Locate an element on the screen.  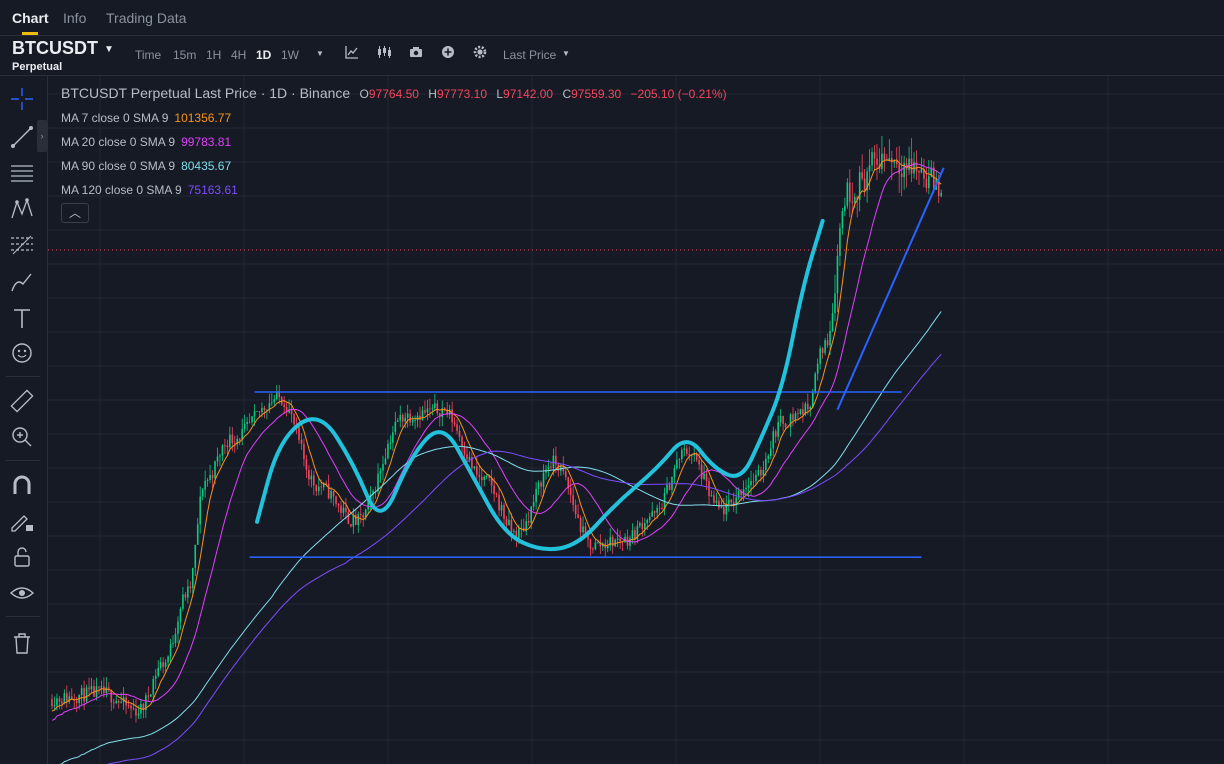
horizontal-lines-icon is located at coordinates (22, 173).